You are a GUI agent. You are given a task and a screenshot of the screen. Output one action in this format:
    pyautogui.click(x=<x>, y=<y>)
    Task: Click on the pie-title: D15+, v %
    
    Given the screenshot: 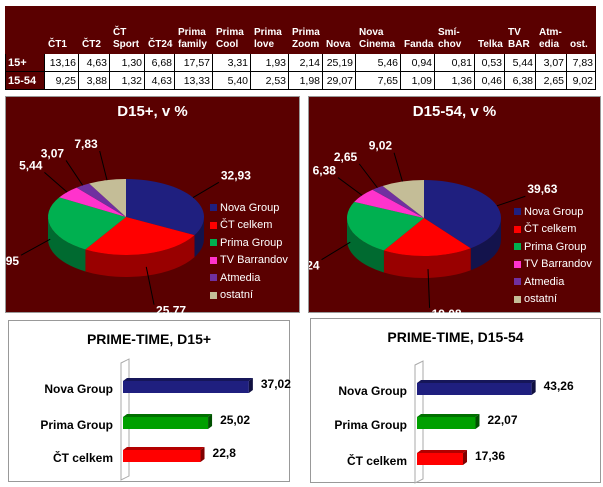 What is the action you would take?
    pyautogui.click(x=152, y=111)
    